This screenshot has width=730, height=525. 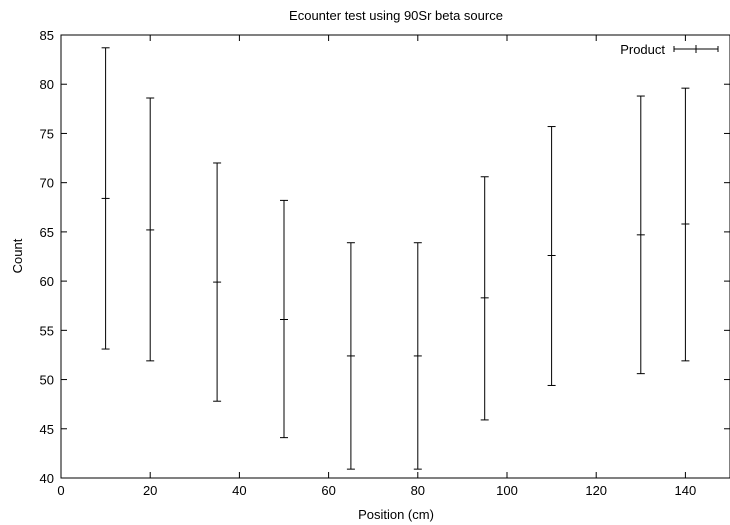 I want to click on y-tick-label: 55, so click(x=47, y=330).